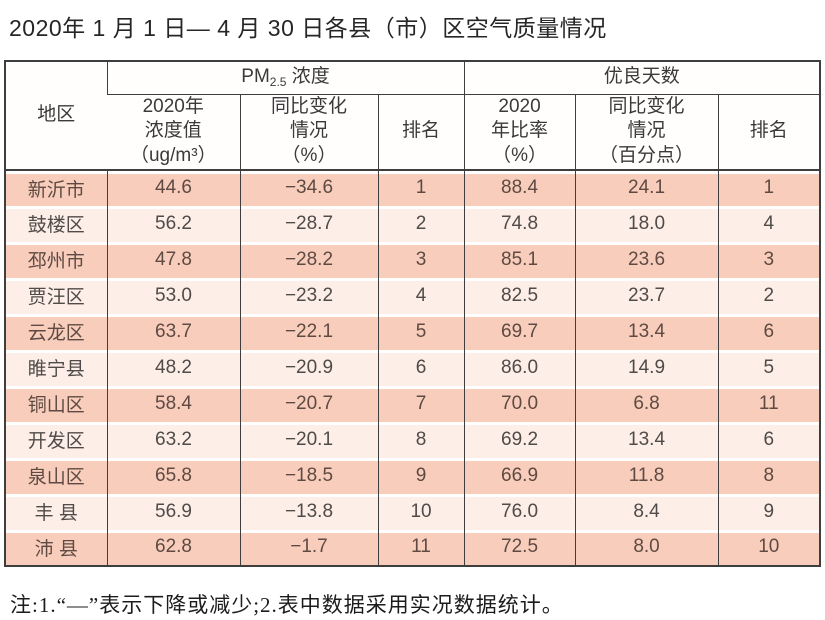 The image size is (825, 620). I want to click on cell-days-rank: 4, so click(769, 223).